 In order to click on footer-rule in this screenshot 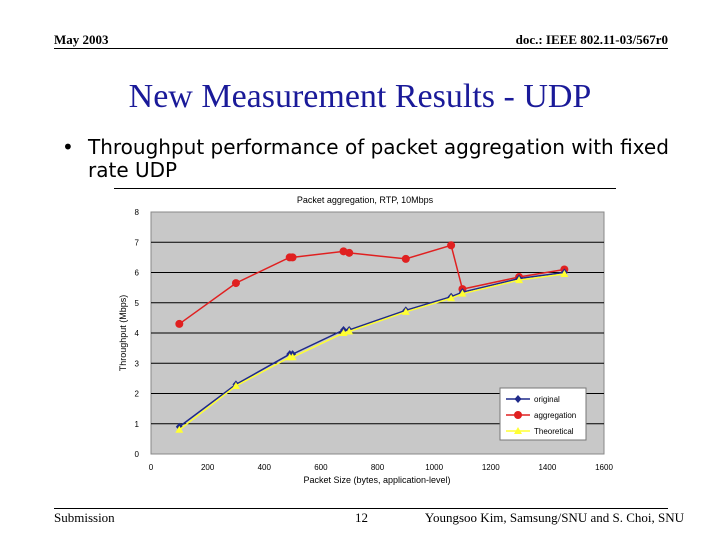, I will do `click(361, 508)`.